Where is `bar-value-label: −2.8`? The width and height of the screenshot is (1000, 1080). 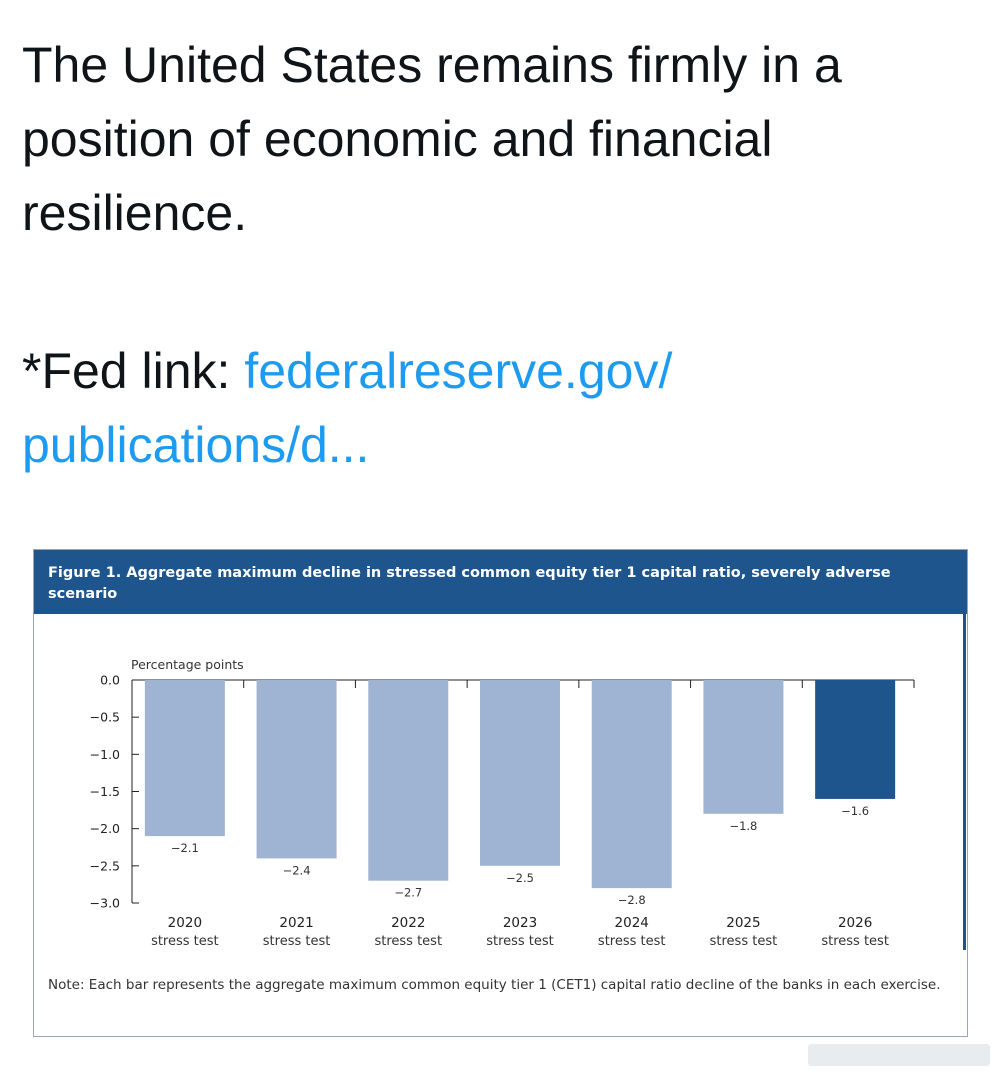
bar-value-label: −2.8 is located at coordinates (632, 900).